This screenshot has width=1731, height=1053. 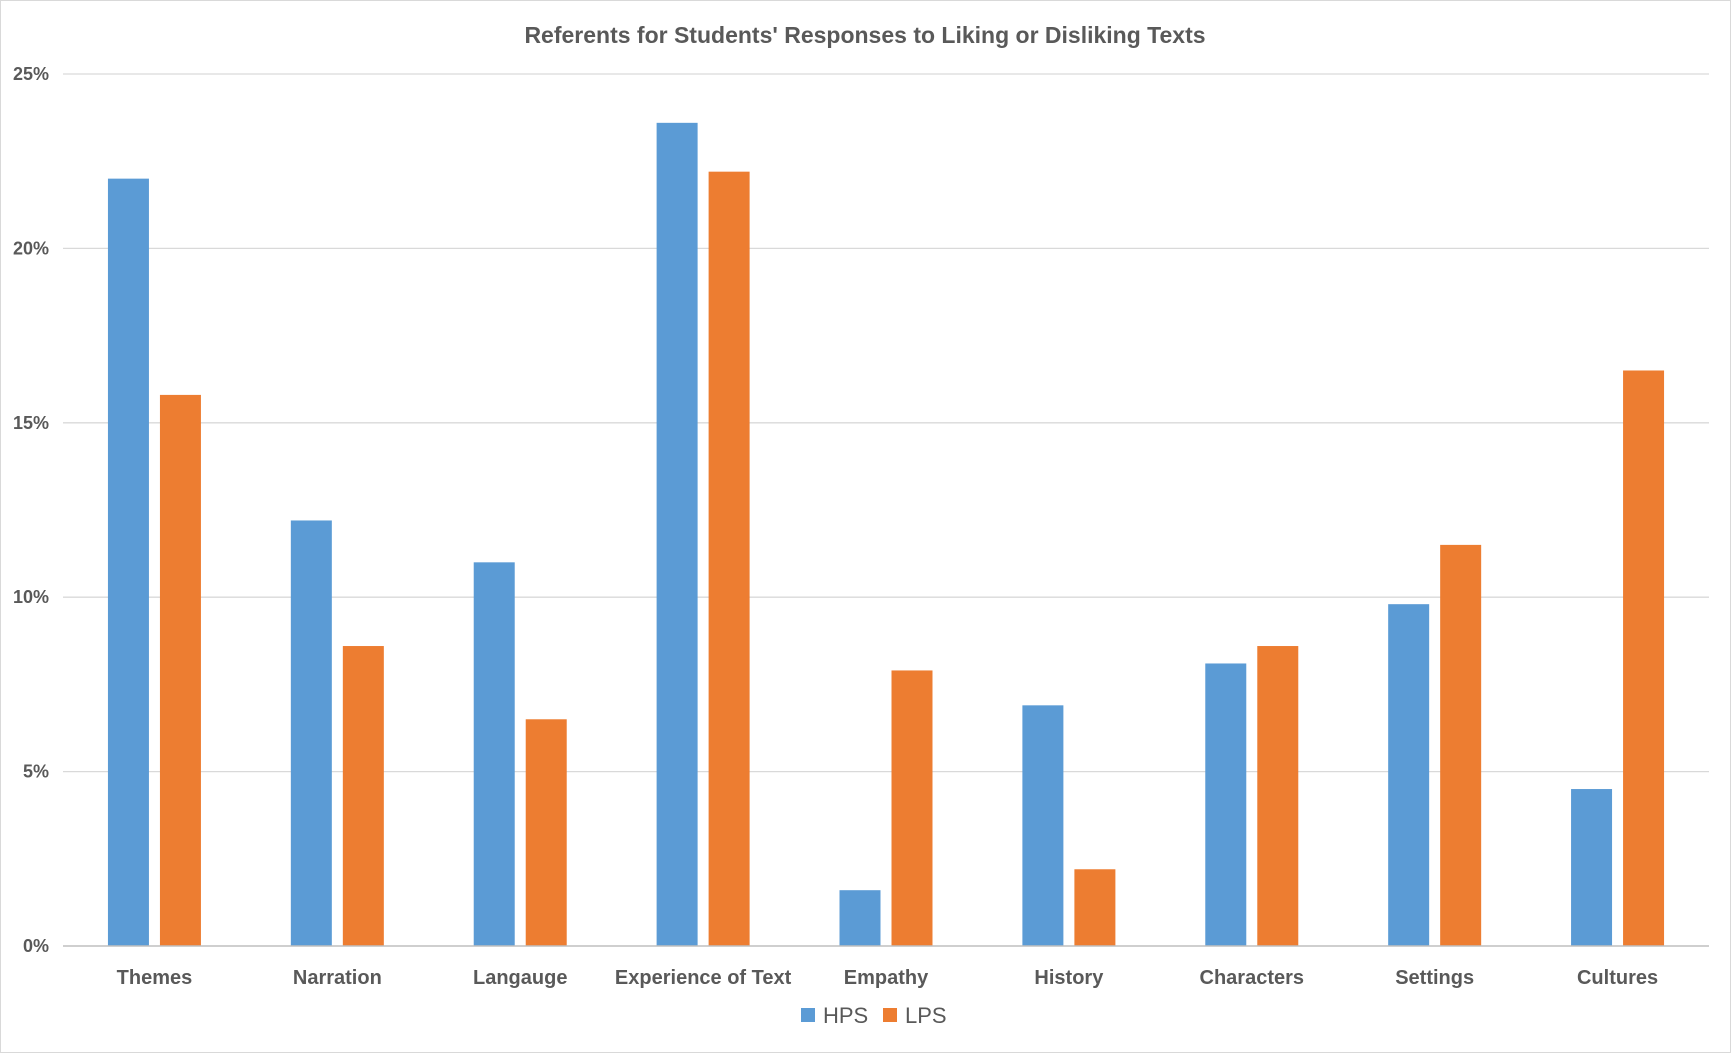 I want to click on y-tick-label: 0%, so click(x=36, y=946).